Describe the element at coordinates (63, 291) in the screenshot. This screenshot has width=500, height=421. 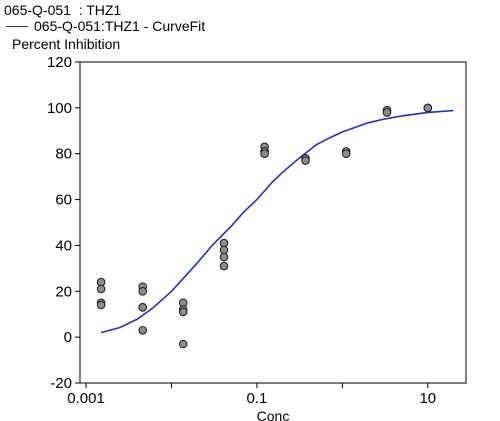
I see `y-tick-label: 20` at that location.